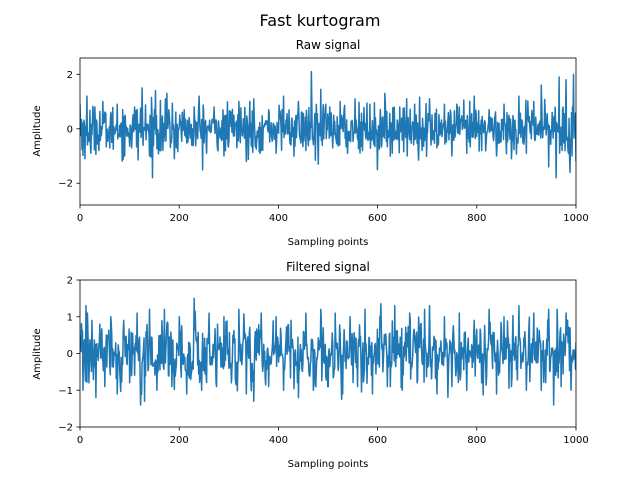 Image resolution: width=640 pixels, height=480 pixels. I want to click on raw-signal-x-tick-label: 800, so click(476, 218).